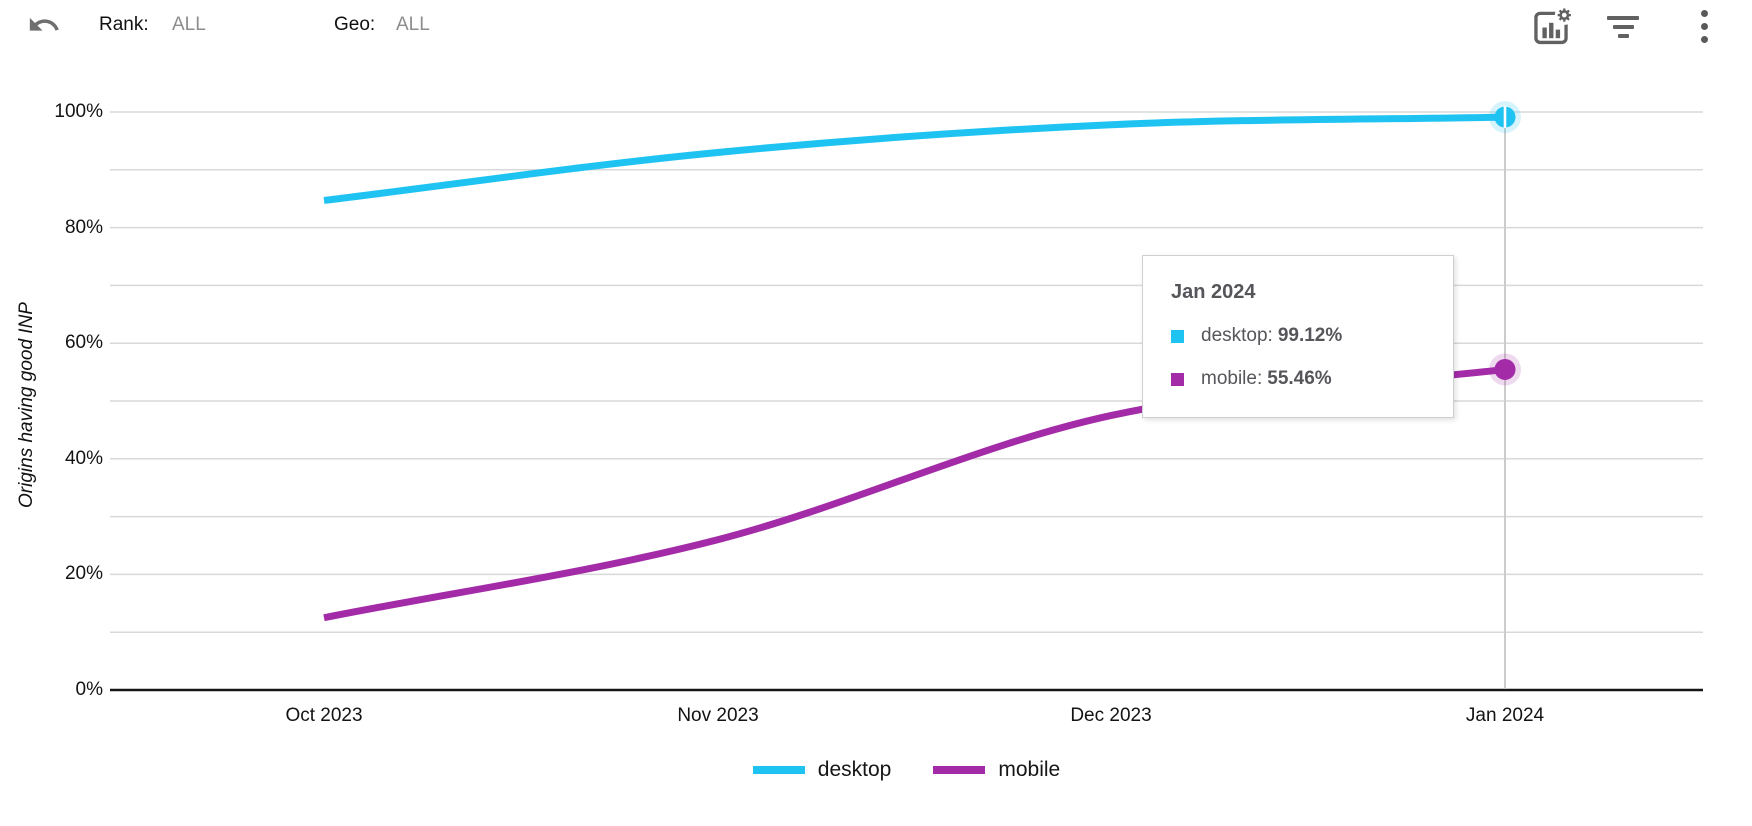 Image resolution: width=1752 pixels, height=826 pixels. I want to click on tooltip-title: Jan 2024, so click(1213, 292).